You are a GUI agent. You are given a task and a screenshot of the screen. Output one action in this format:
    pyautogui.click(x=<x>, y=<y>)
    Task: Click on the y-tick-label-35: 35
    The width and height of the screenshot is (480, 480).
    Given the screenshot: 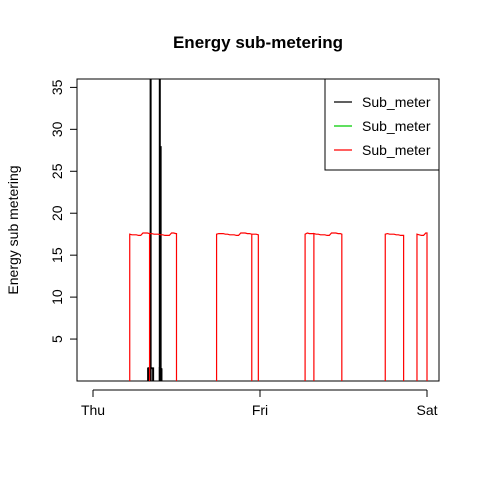 What is the action you would take?
    pyautogui.click(x=57, y=87)
    